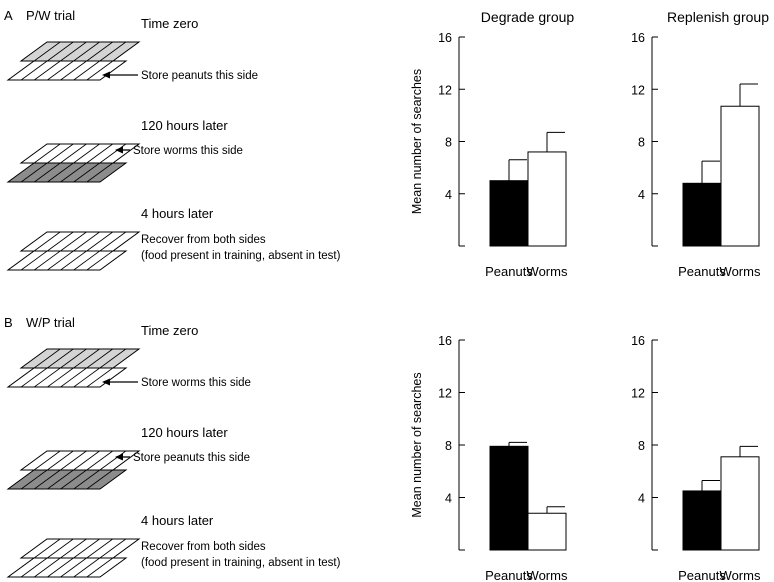 This screenshot has height=582, width=774. I want to click on step-note: Store worms this side, so click(188, 151).